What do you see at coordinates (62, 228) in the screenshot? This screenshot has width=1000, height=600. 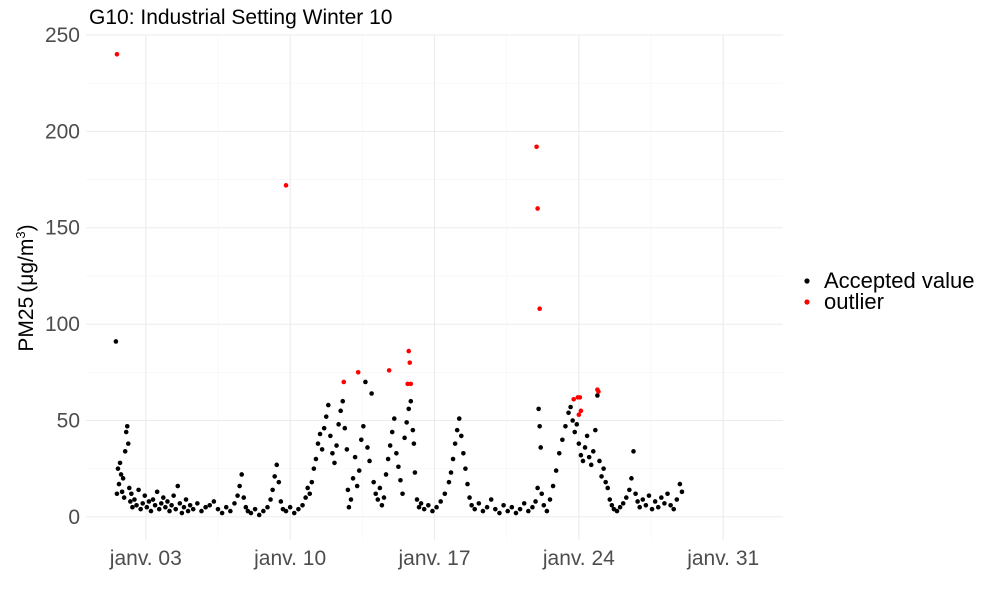 I see `y-tick-label: 150` at bounding box center [62, 228].